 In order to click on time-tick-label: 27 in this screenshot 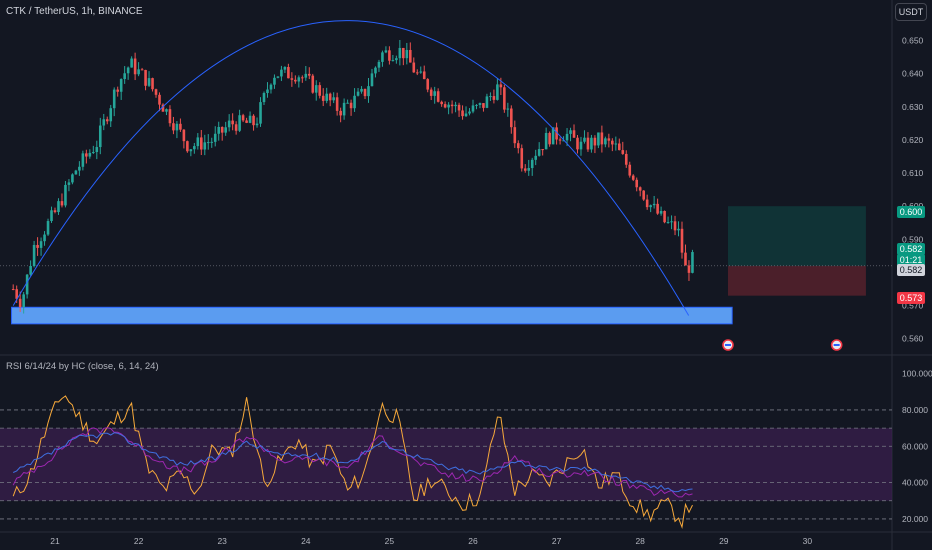, I will do `click(557, 541)`.